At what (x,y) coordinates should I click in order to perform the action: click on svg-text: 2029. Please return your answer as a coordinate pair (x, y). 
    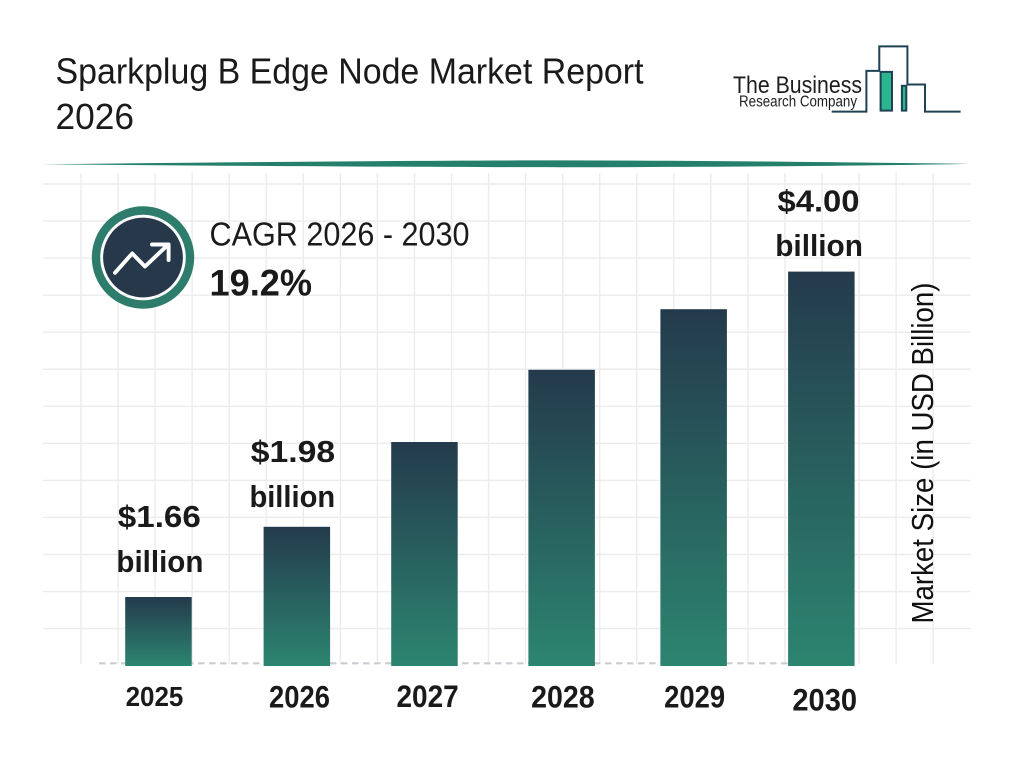
    Looking at the image, I should click on (694, 697).